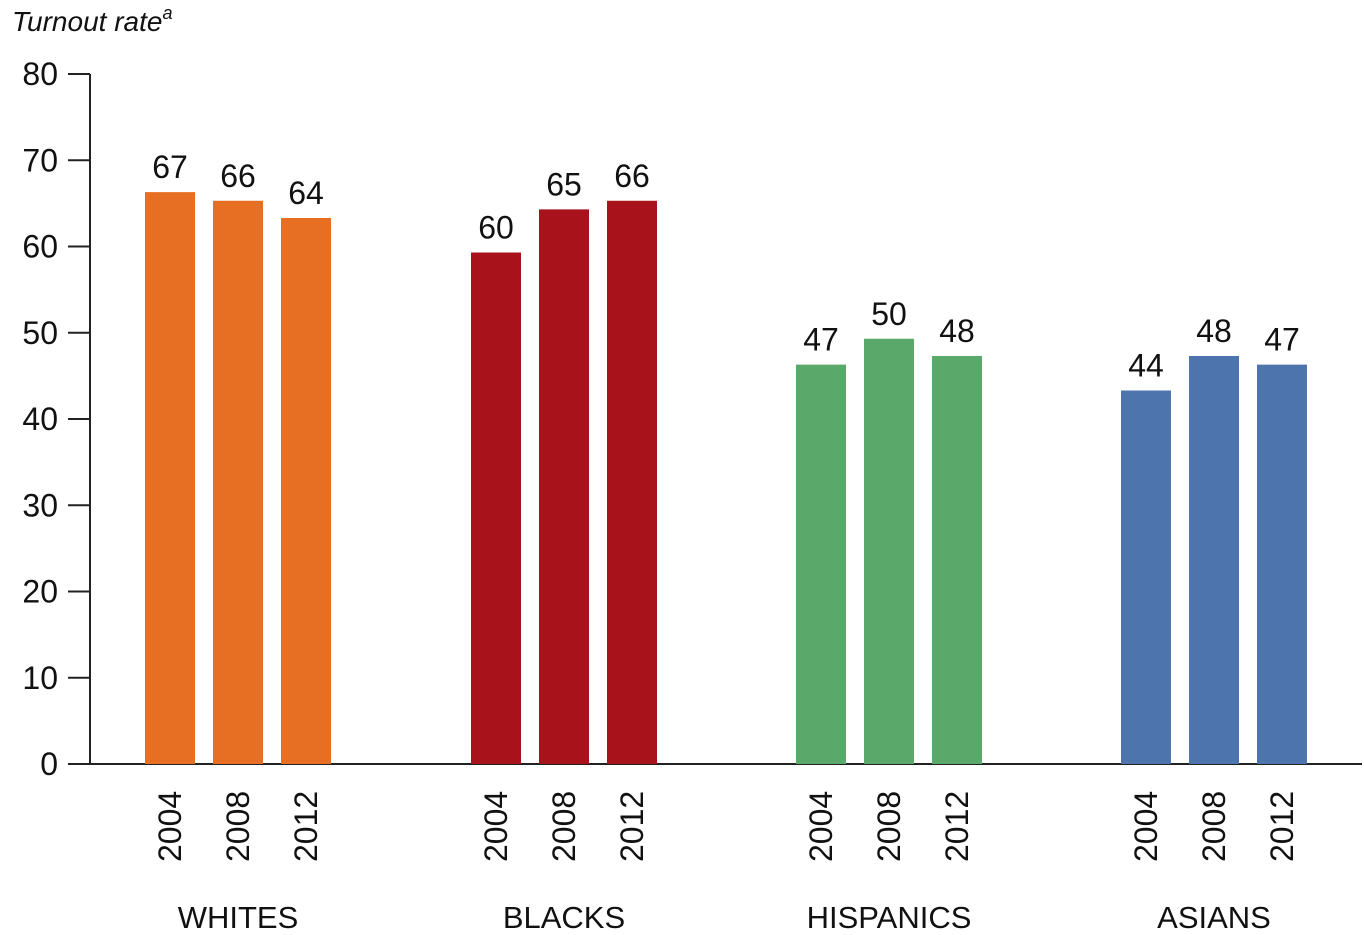  What do you see at coordinates (40, 505) in the screenshot?
I see `y-tick-label: 30` at bounding box center [40, 505].